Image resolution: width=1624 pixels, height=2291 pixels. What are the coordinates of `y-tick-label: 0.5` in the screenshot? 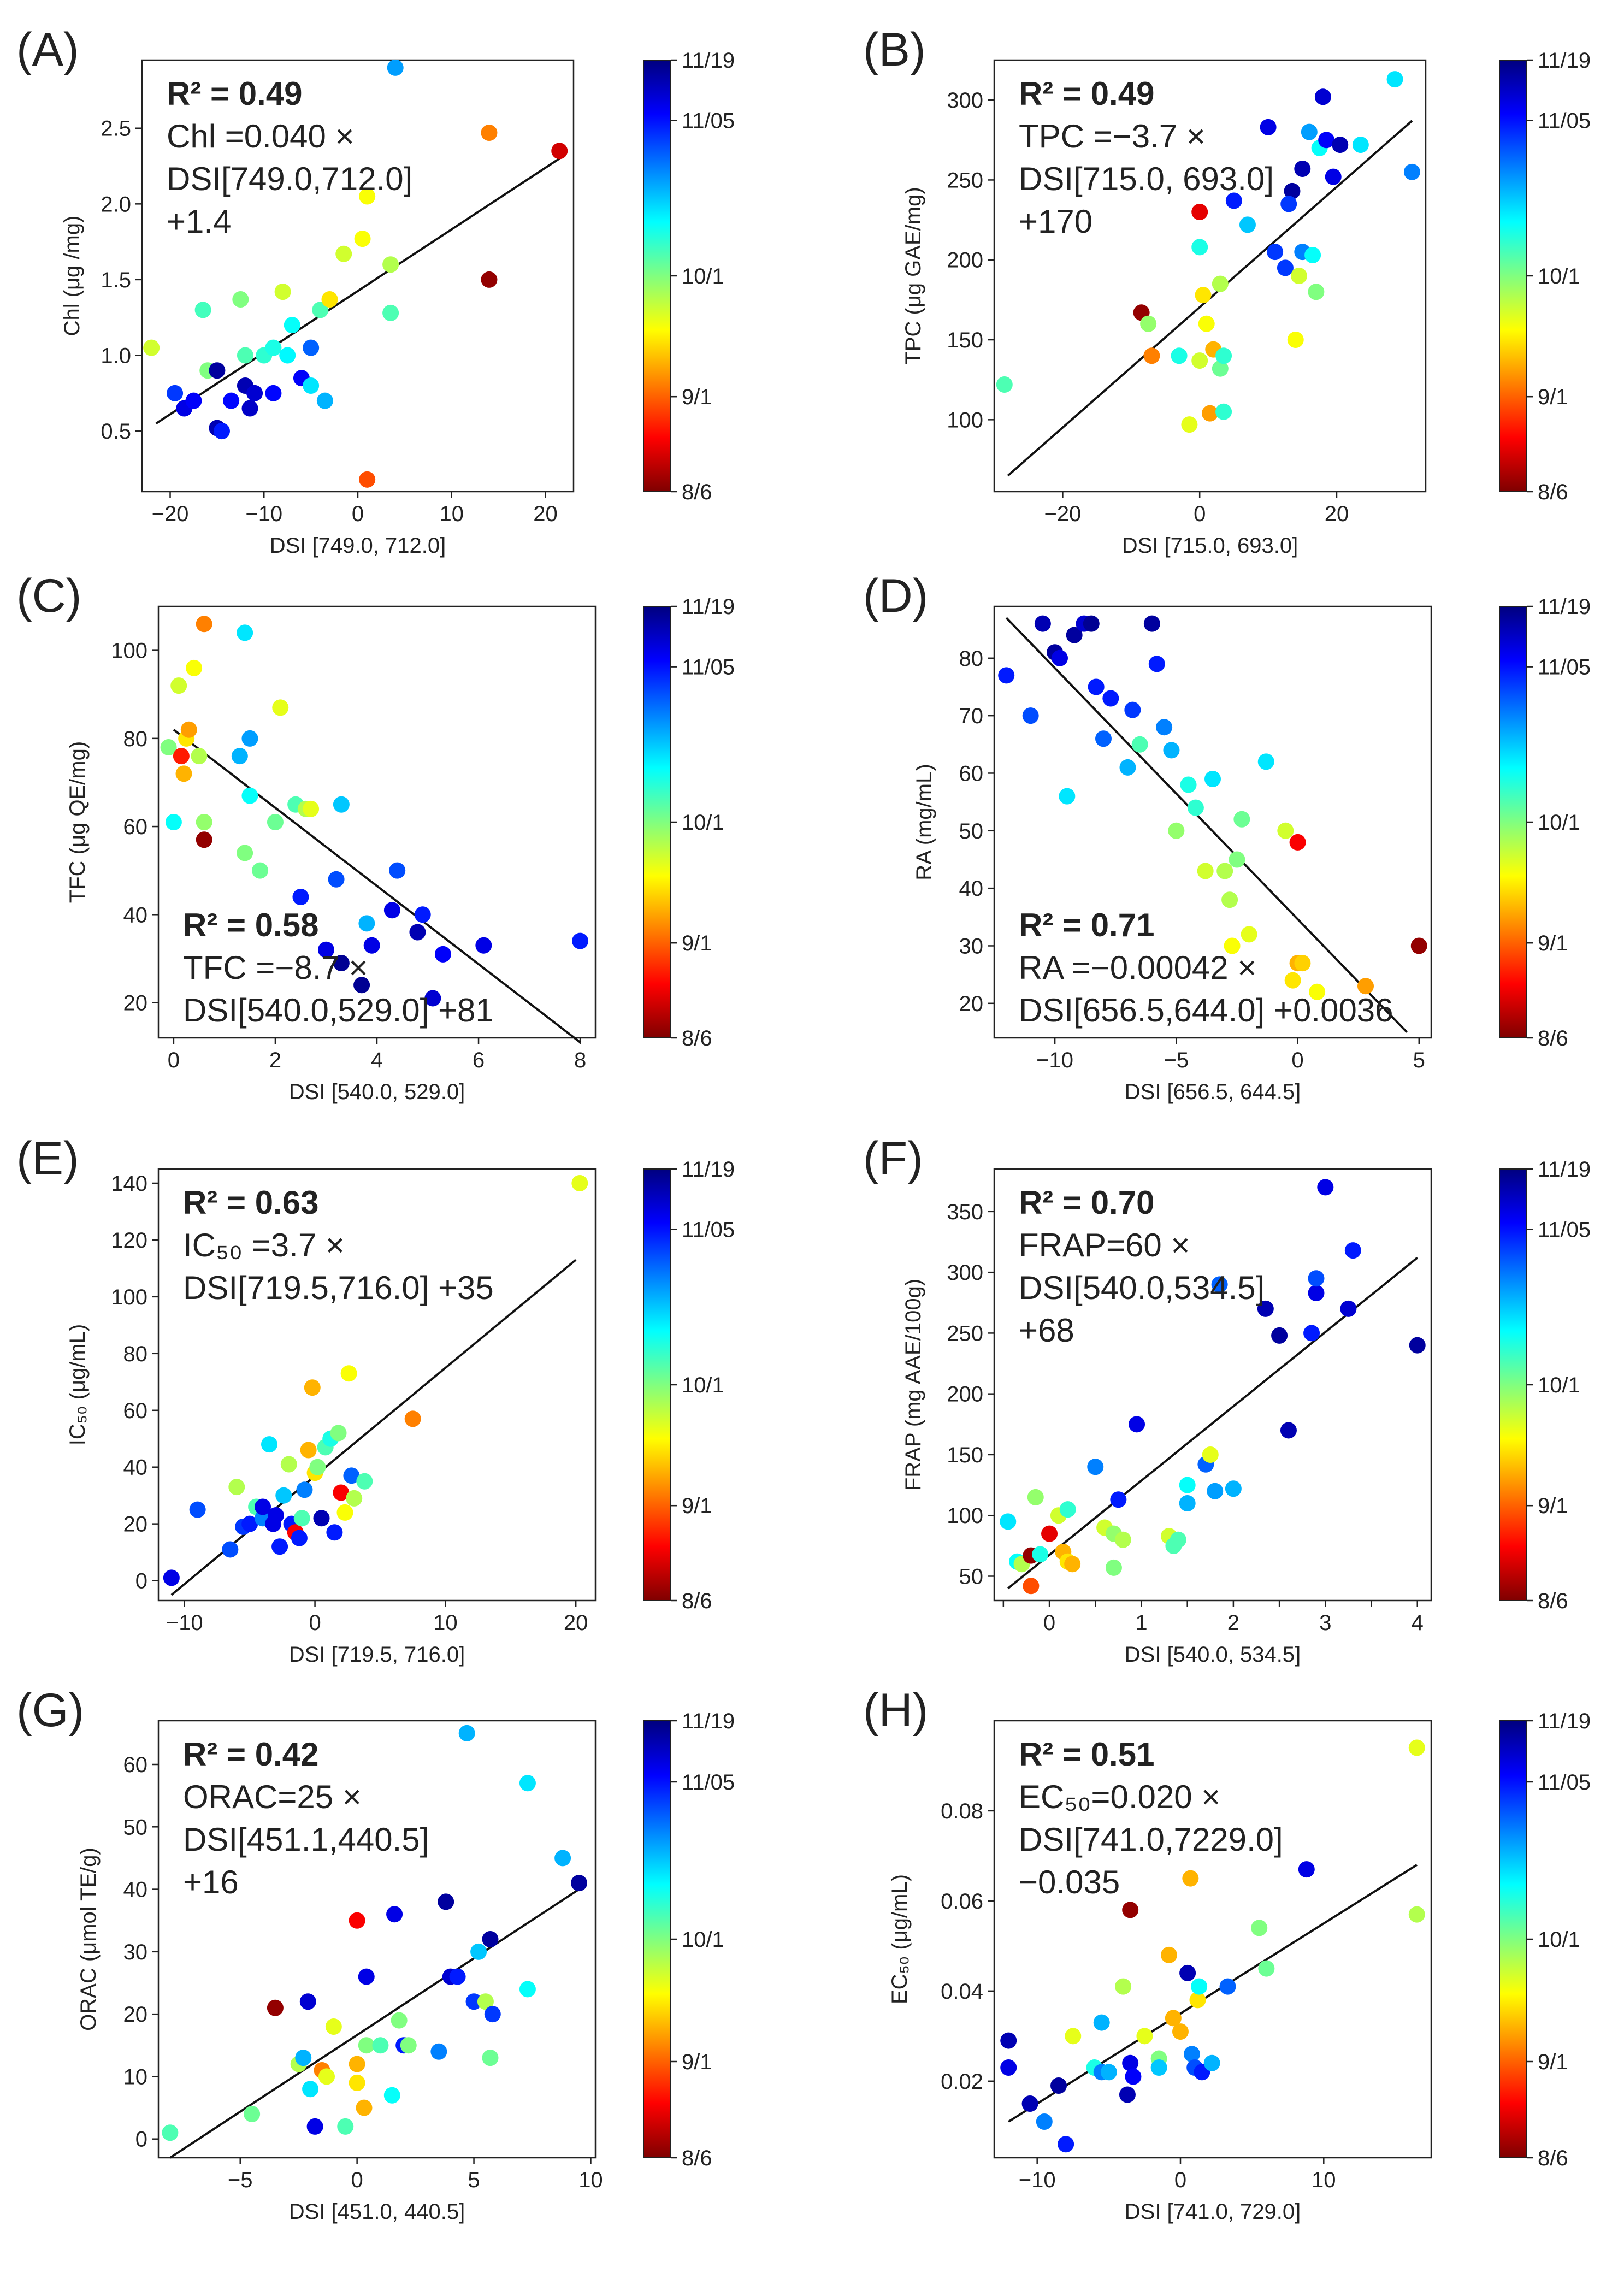 It's located at (116, 432).